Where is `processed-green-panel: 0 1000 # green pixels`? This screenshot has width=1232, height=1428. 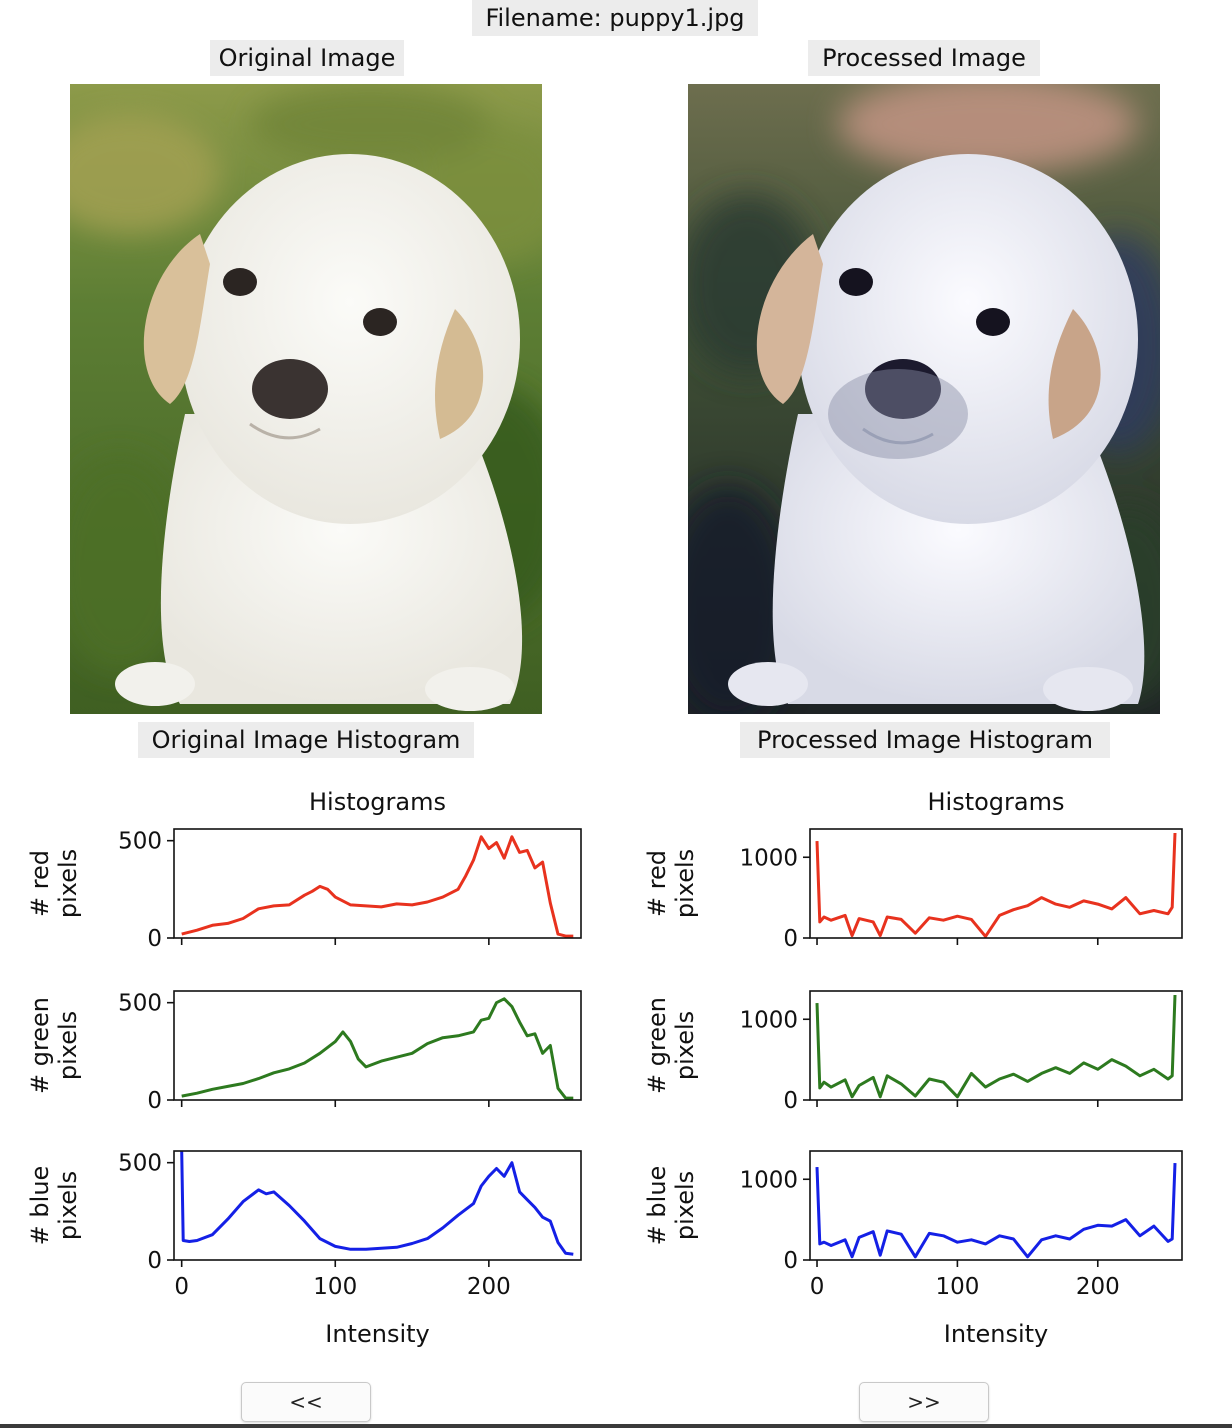
processed-green-panel: 0 1000 # green pixels is located at coordinates (913, 1052).